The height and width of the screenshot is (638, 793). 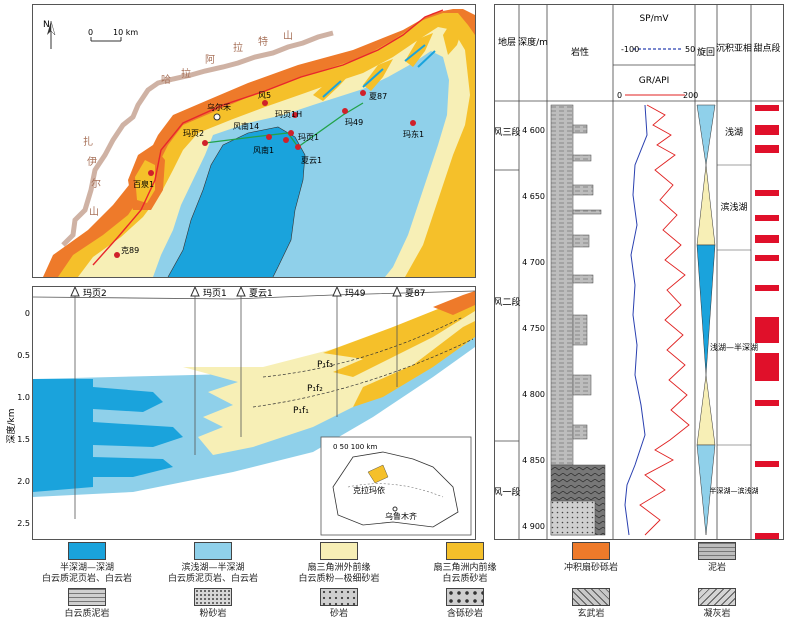 I want to click on legend-item: 冲积扇砂砾岩, so click(x=591, y=558).